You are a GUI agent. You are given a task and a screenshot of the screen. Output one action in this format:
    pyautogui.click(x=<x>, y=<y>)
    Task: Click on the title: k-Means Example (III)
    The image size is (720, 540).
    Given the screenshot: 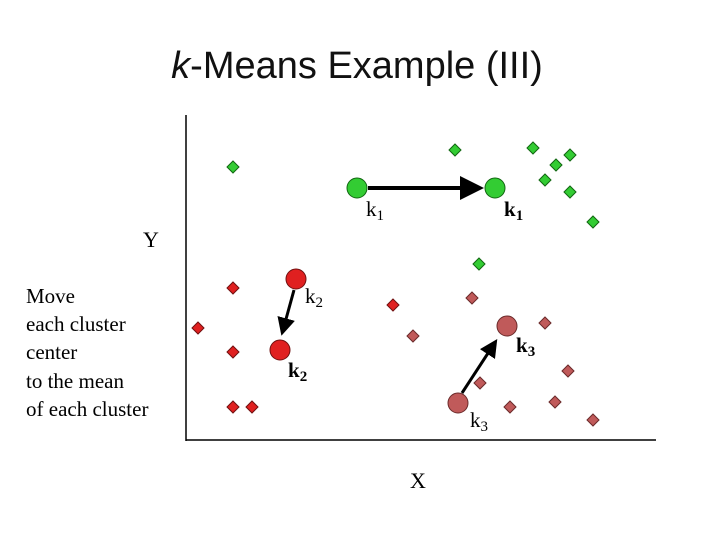 What is the action you would take?
    pyautogui.click(x=357, y=66)
    